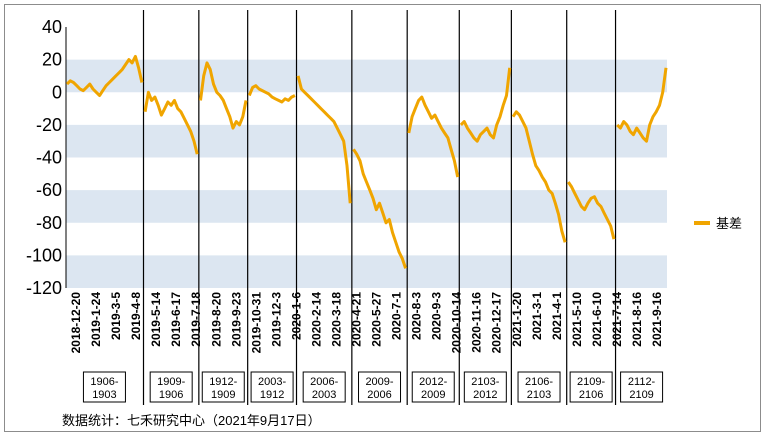  I want to click on contract-label: 2106-, so click(539, 382).